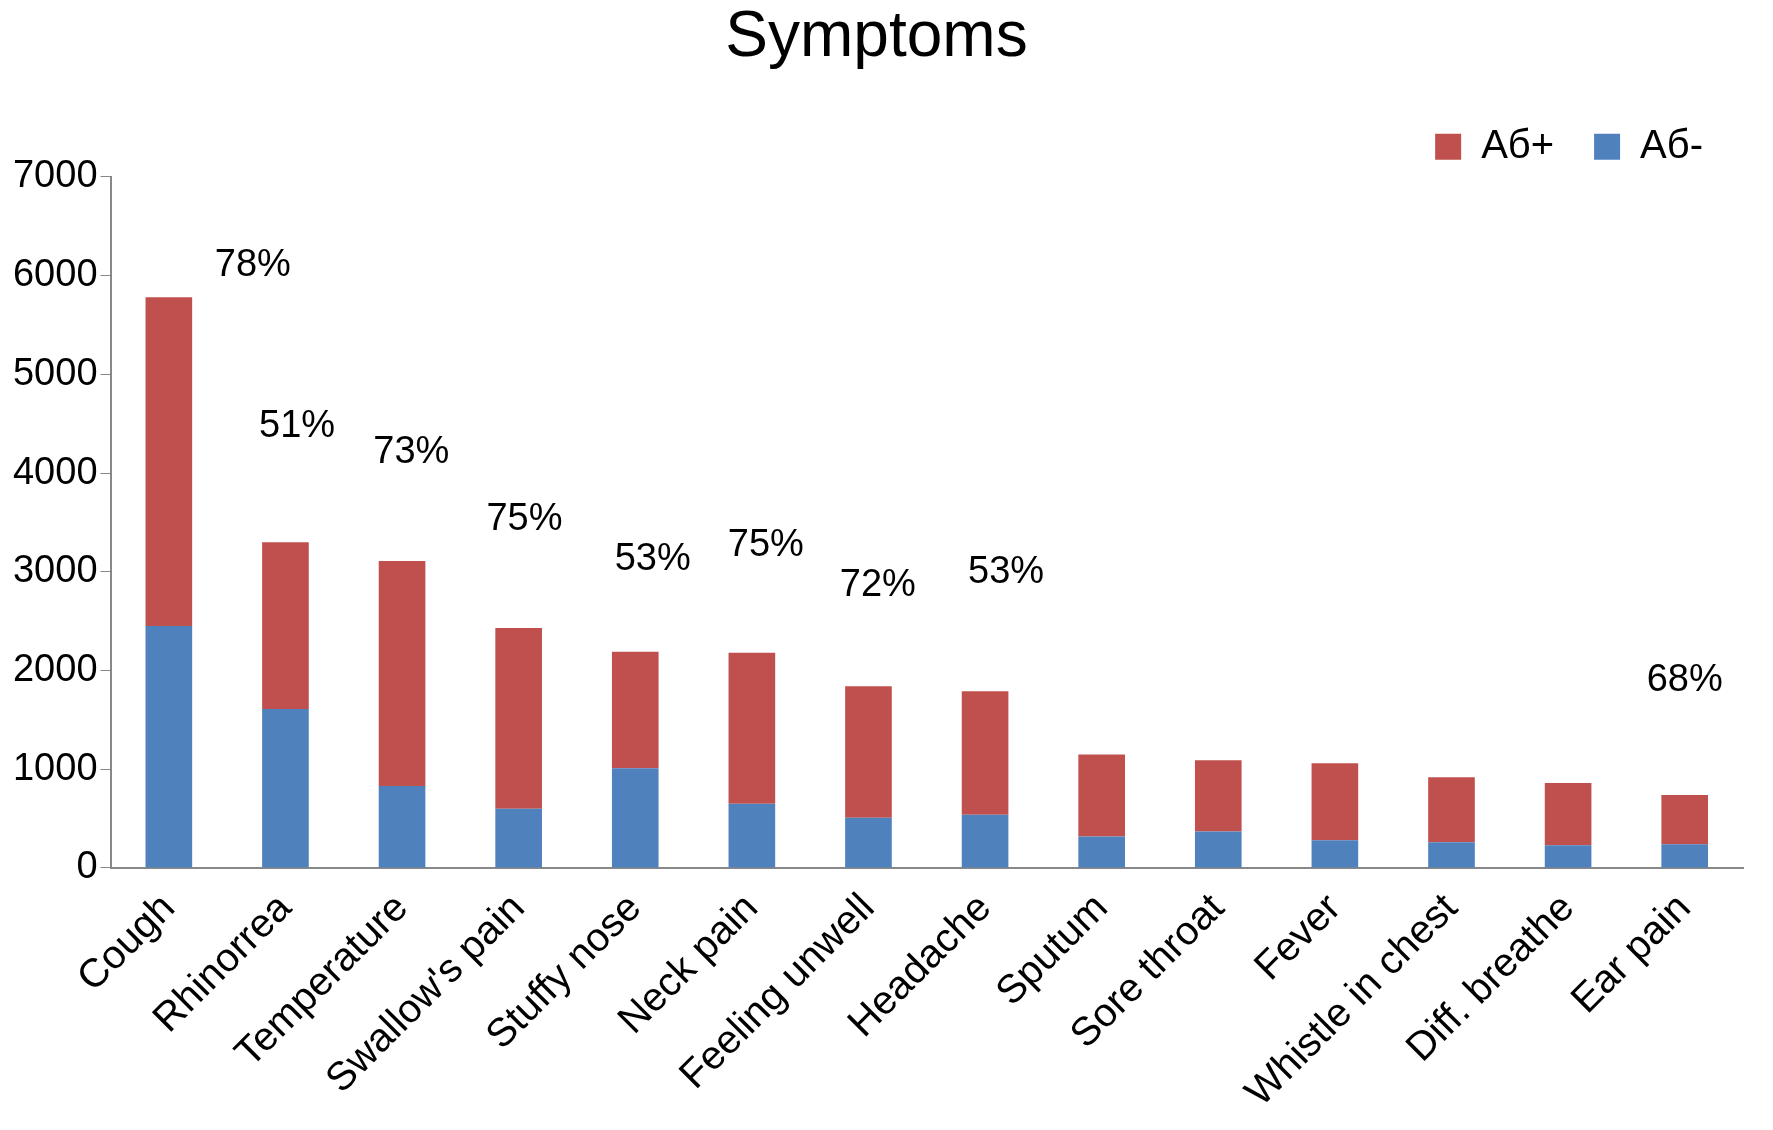  Describe the element at coordinates (876, 35) in the screenshot. I see `chart-title: Symptoms` at that location.